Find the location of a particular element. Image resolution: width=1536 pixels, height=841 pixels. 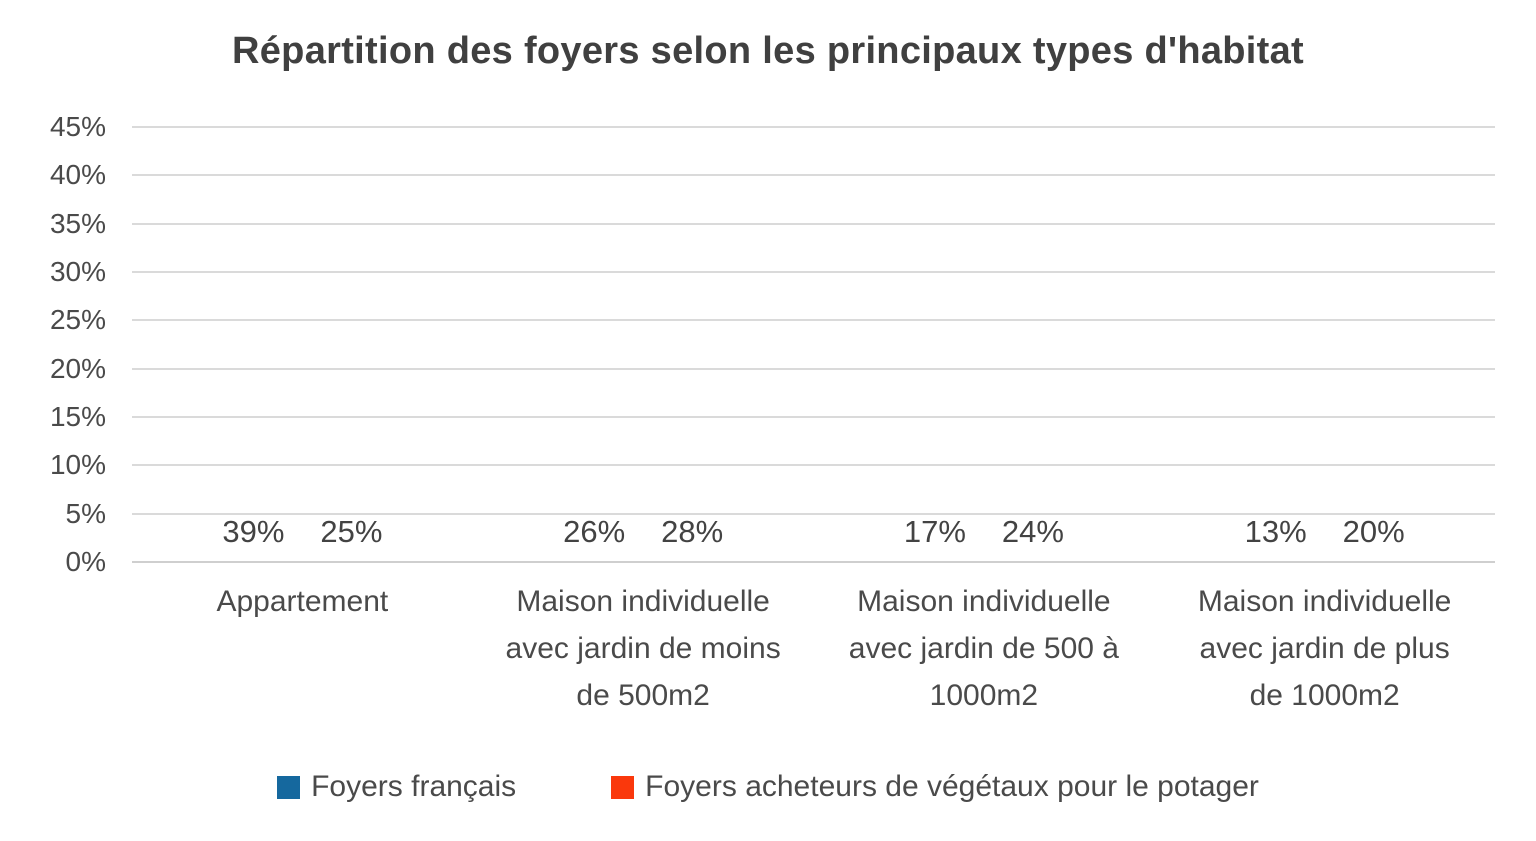

y-tick-label: 5% is located at coordinates (85, 513).